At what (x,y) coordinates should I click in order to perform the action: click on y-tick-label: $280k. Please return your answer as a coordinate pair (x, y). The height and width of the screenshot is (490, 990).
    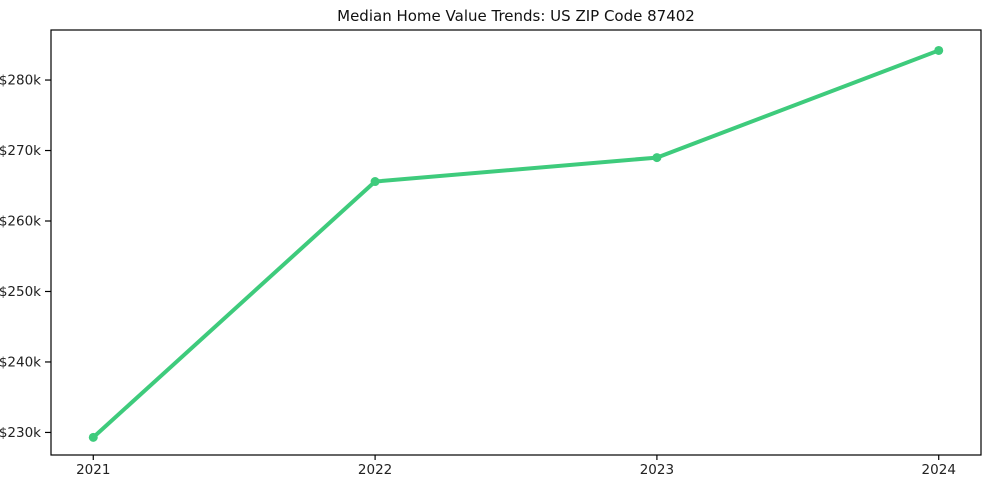
    Looking at the image, I should click on (20, 81).